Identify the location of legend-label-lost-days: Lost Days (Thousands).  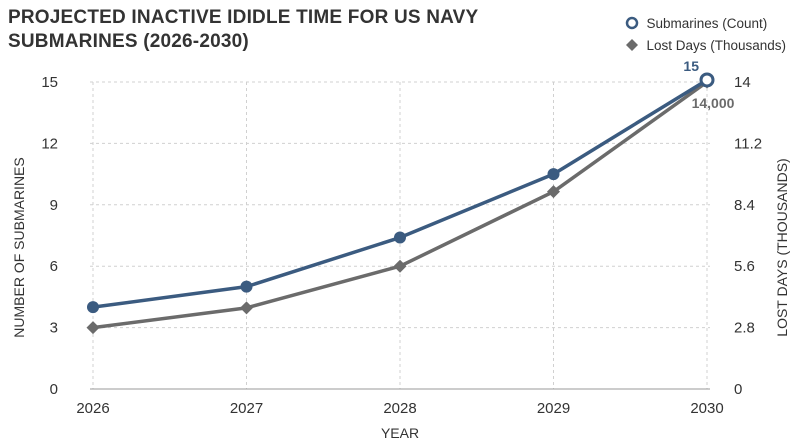
(716, 45).